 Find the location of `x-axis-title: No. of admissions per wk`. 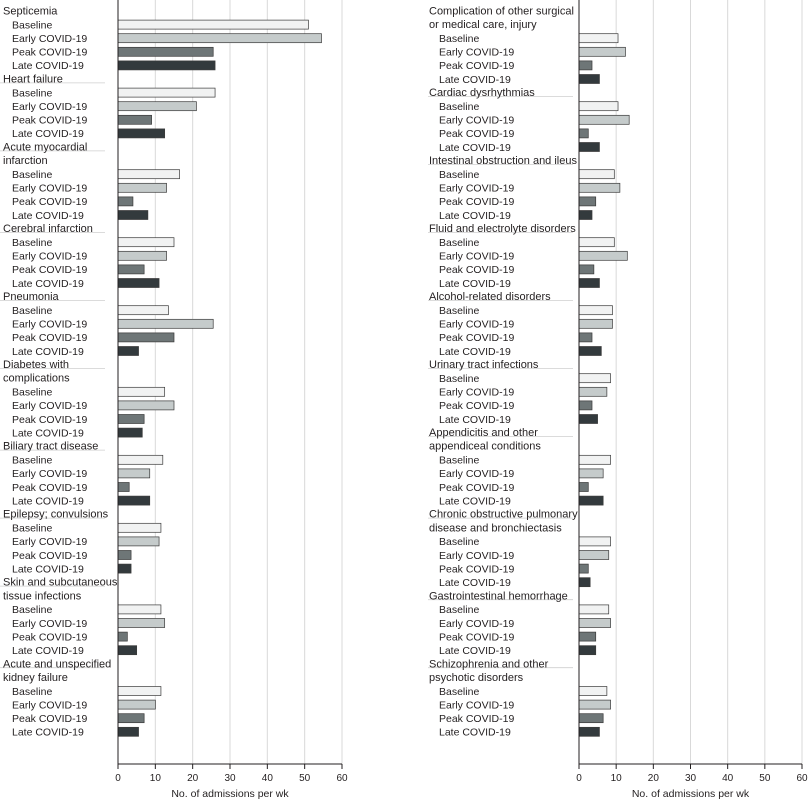

x-axis-title: No. of admissions per wk is located at coordinates (230, 794).